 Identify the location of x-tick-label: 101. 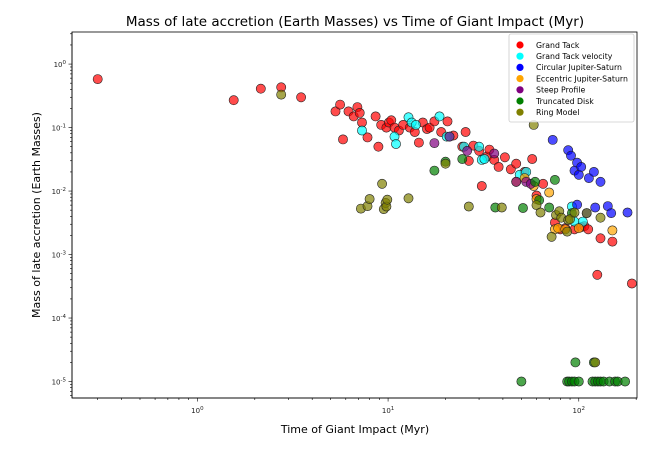
(388, 410).